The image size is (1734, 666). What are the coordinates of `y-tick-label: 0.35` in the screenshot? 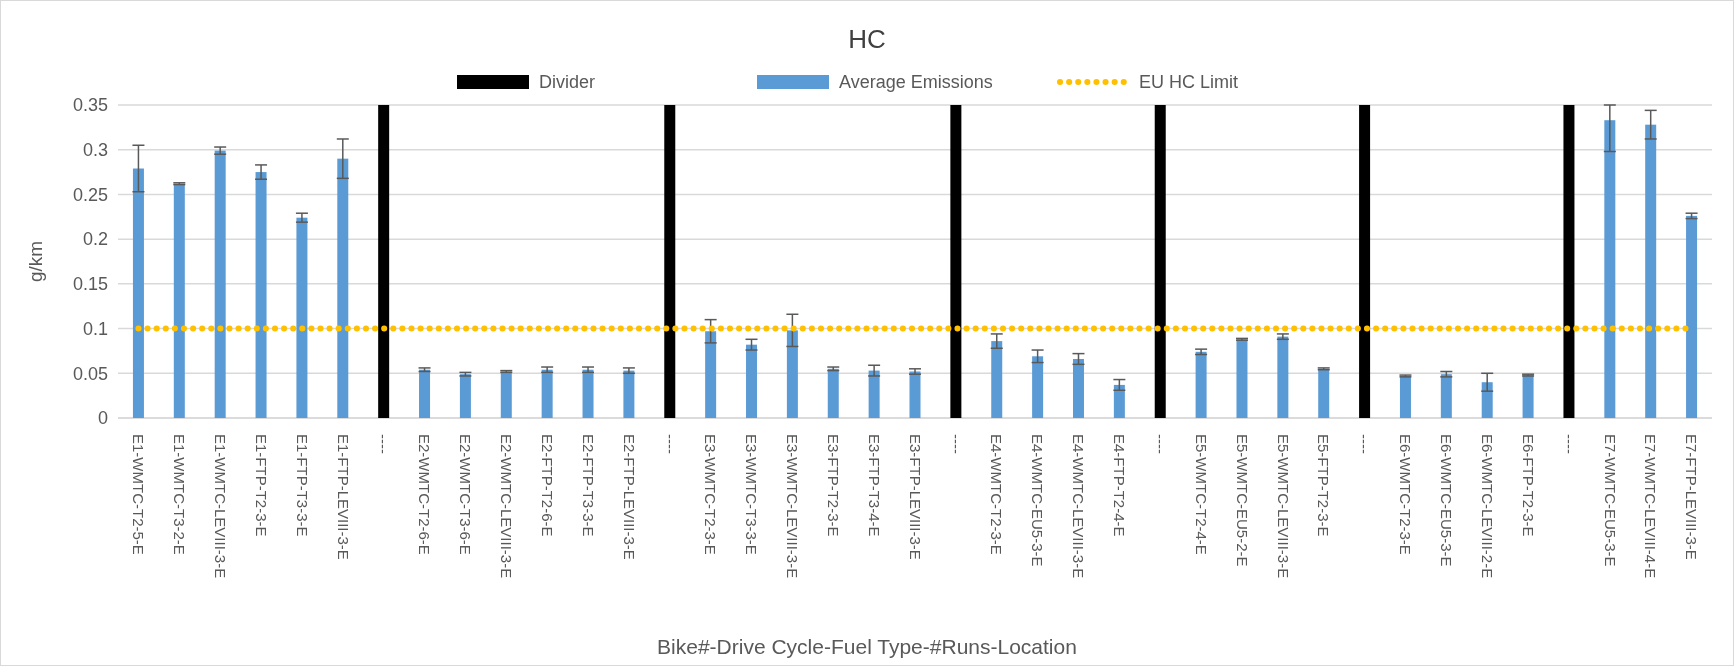 It's located at (90, 105).